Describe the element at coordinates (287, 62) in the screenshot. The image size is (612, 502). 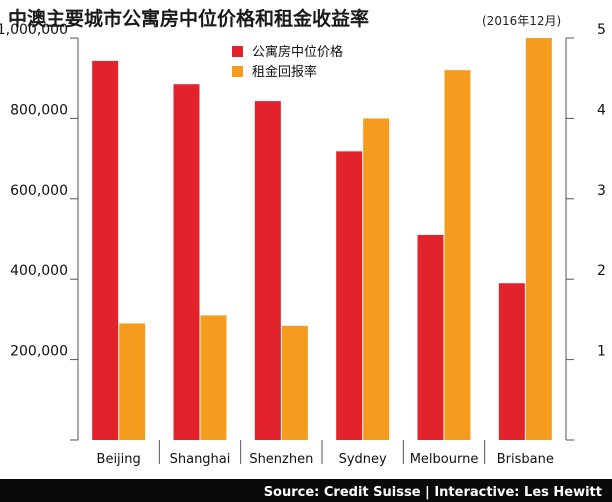
I see `legend: 公寓房中位价格 租金回报率` at that location.